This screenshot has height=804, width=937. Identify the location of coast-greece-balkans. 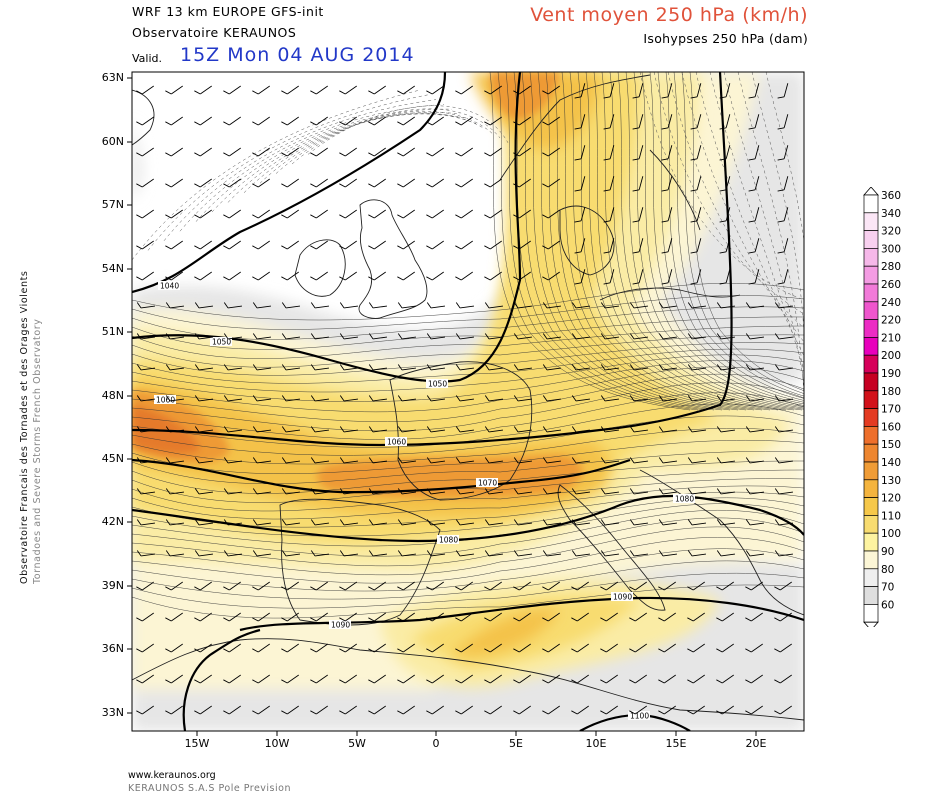
(721, 542).